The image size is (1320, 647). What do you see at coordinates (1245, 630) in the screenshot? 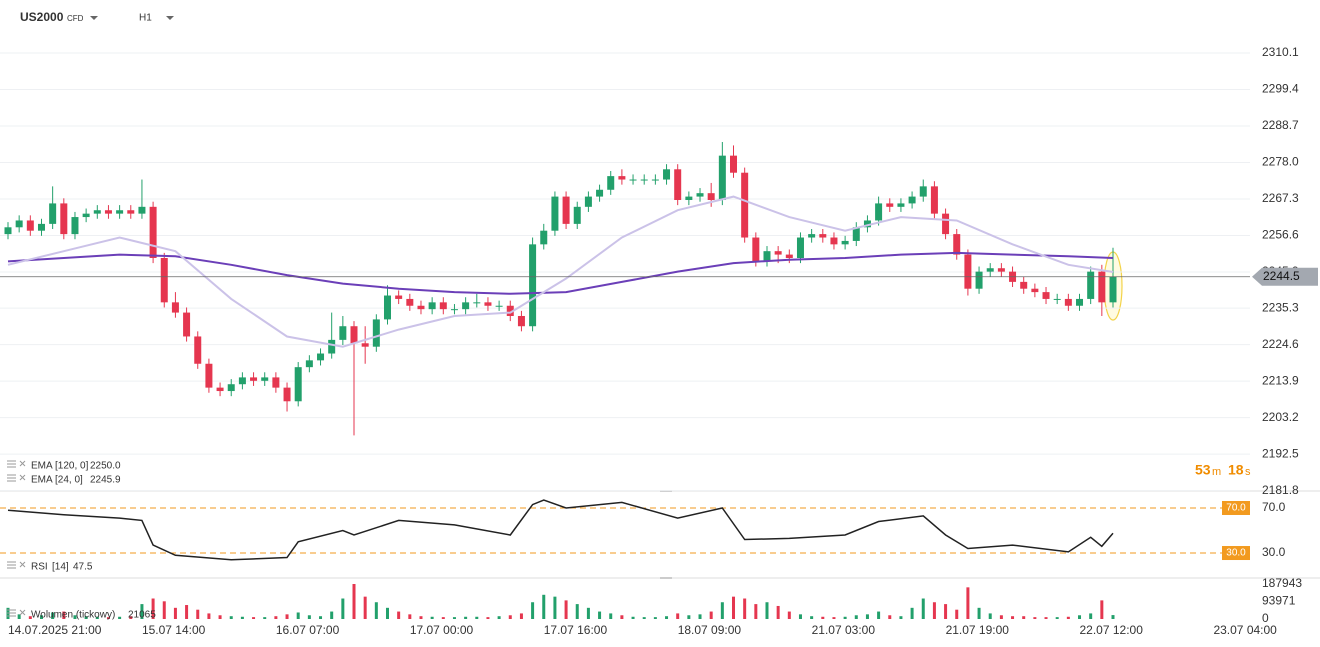
I see `x-tick-label: 23.07 04:00` at bounding box center [1245, 630].